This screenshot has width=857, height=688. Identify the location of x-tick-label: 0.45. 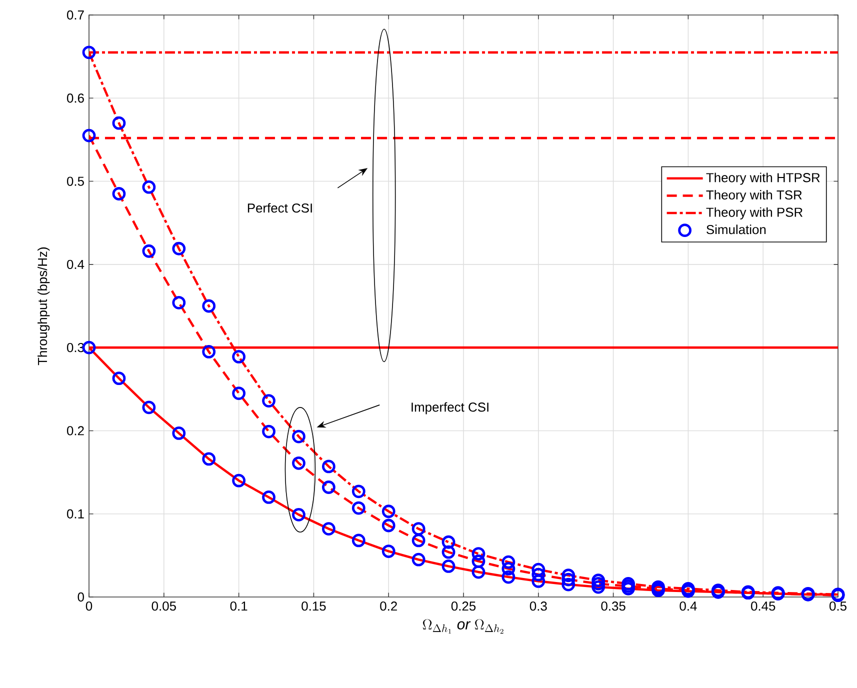
(763, 606).